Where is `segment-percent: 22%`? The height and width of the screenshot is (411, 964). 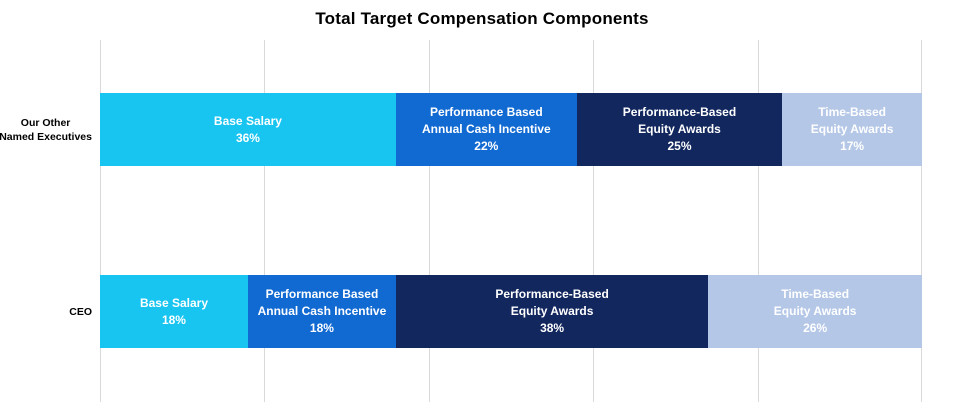 segment-percent: 22% is located at coordinates (486, 146).